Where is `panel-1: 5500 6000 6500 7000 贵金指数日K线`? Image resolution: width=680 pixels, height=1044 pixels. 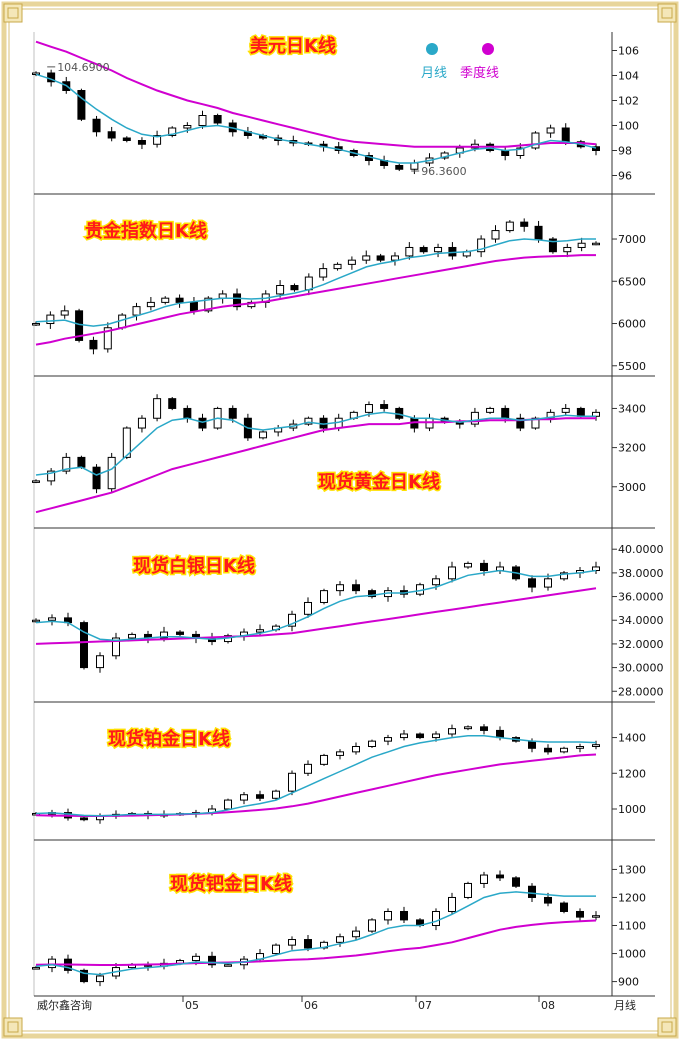 panel-1: 5500 6000 6500 7000 贵金指数日K线 is located at coordinates (343, 297).